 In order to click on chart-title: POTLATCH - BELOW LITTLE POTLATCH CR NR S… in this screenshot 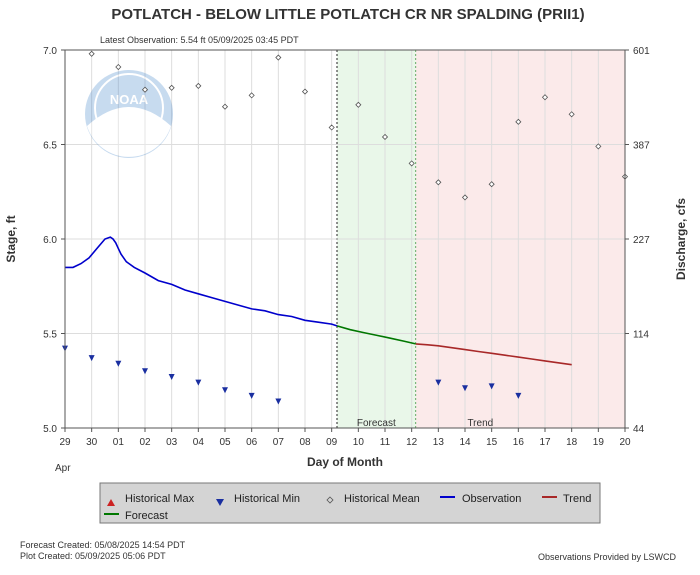, I will do `click(347, 14)`.